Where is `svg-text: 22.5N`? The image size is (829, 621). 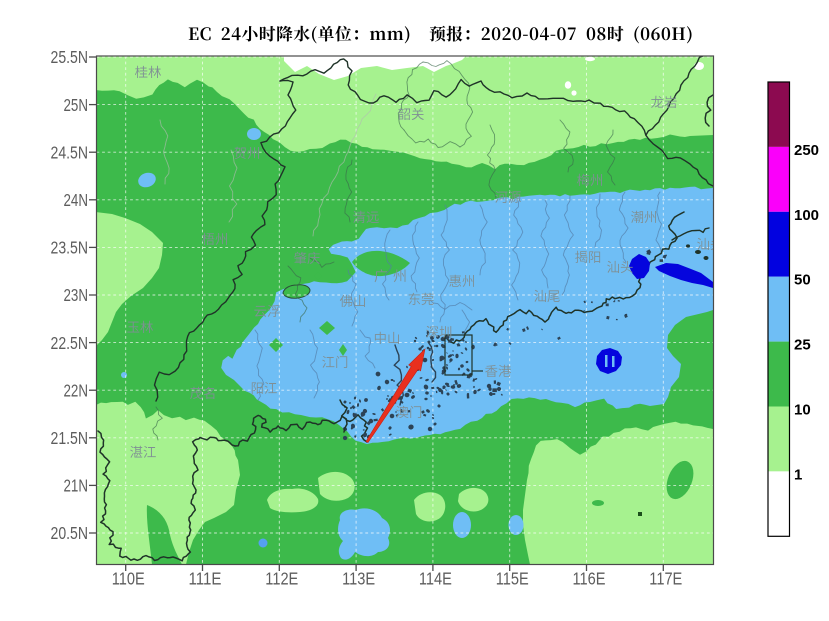
svg-text: 22.5N is located at coordinates (70, 343).